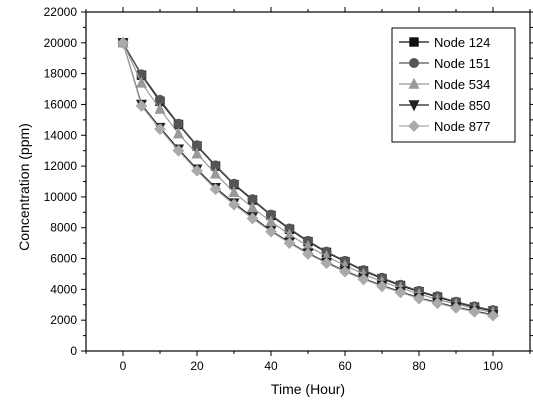  I want to click on legend-item: Node 534, so click(444, 84).